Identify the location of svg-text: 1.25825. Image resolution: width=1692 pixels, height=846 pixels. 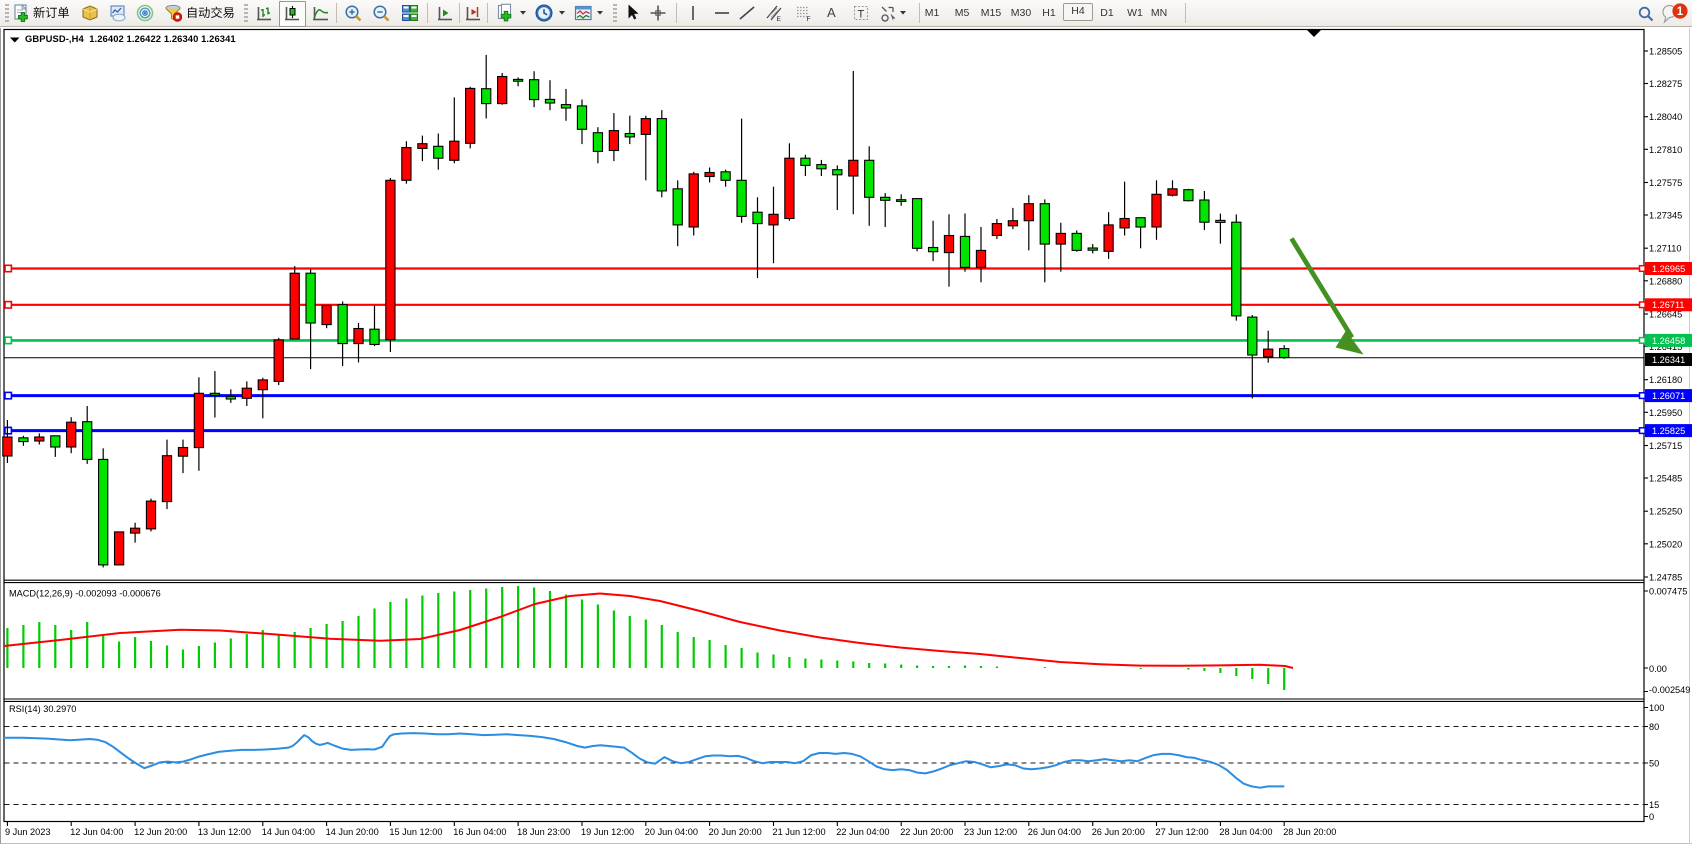
(1668, 431).